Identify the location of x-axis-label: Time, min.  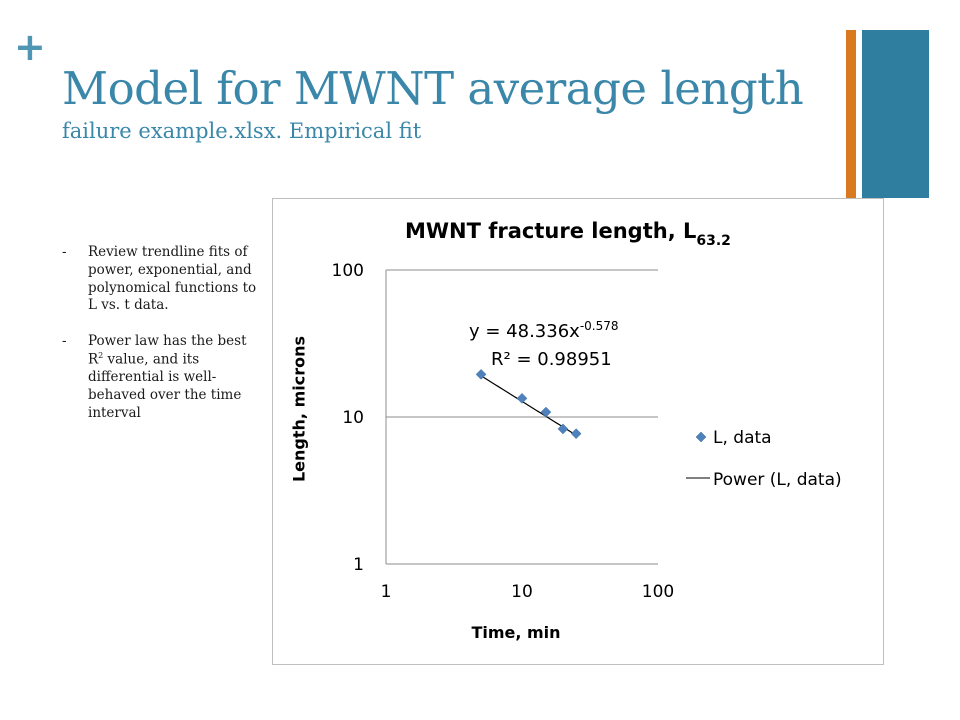
(516, 632).